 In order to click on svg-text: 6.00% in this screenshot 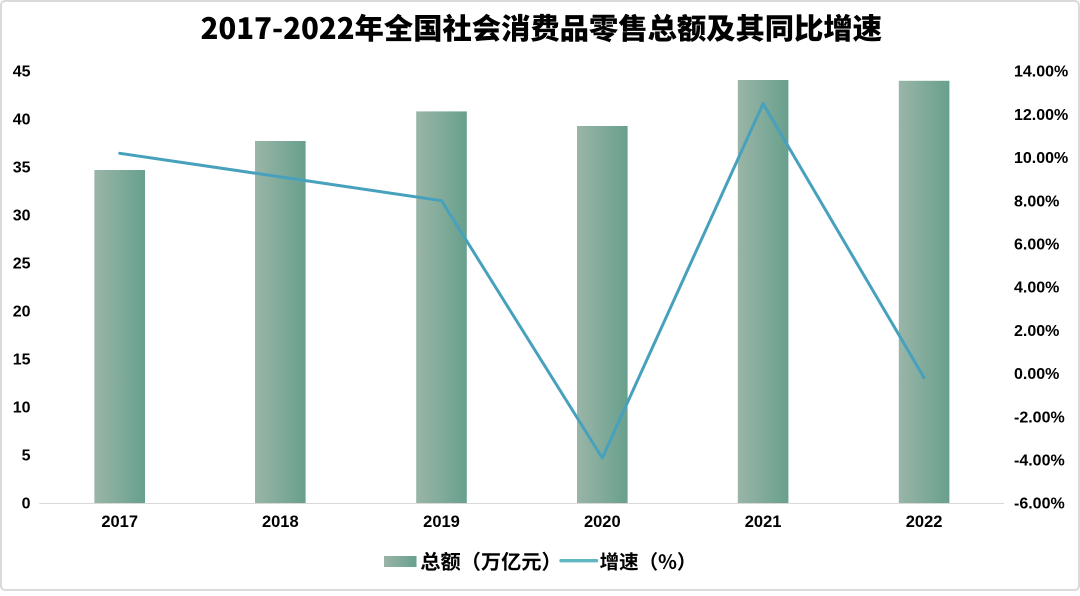, I will do `click(1036, 245)`.